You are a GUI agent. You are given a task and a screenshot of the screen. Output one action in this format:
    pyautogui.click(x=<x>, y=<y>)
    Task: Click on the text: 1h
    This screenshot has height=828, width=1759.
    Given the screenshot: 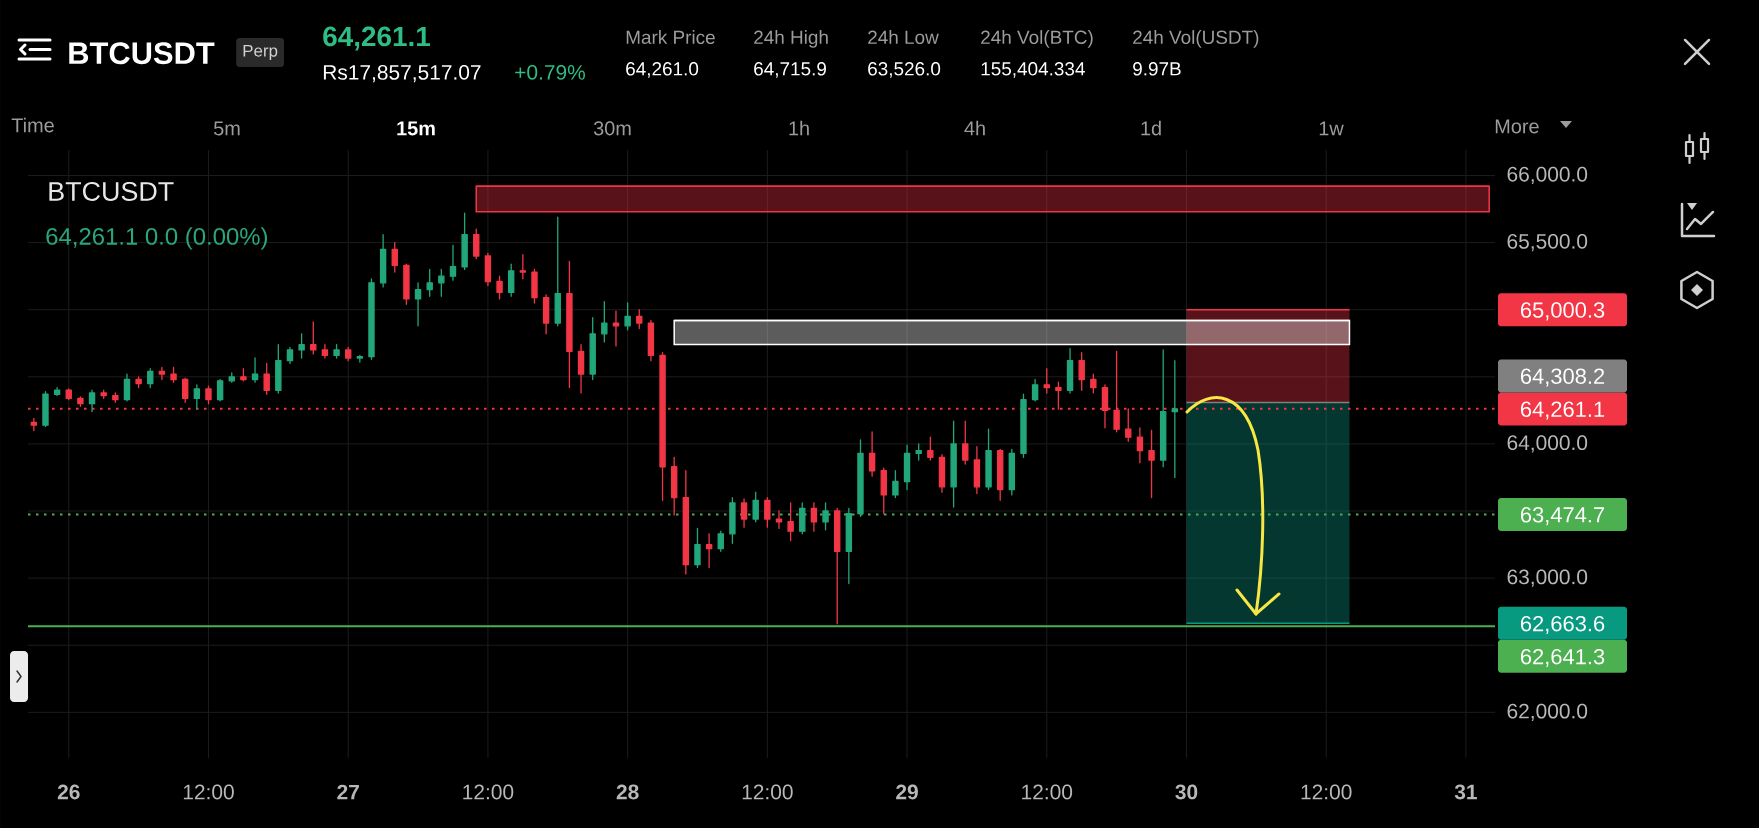 What is the action you would take?
    pyautogui.click(x=799, y=128)
    